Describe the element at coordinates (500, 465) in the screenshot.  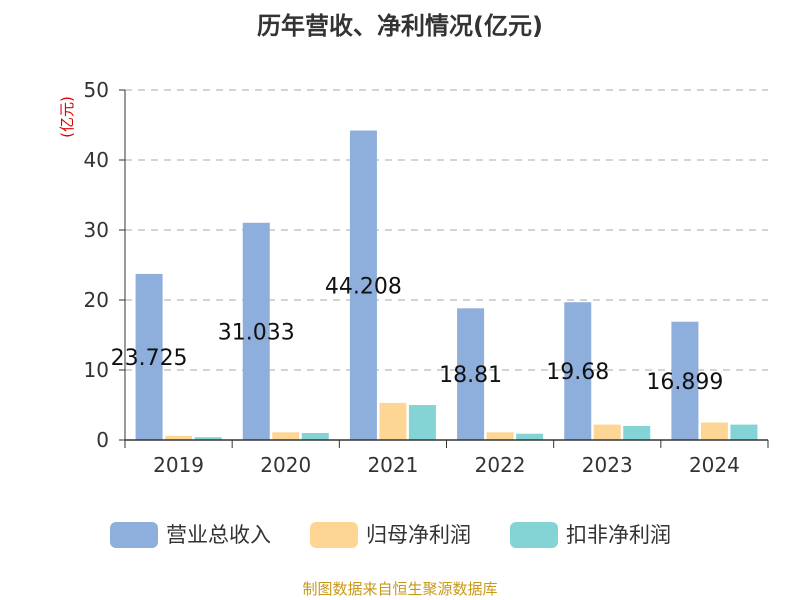
I see `x-tick-label: 2022` at that location.